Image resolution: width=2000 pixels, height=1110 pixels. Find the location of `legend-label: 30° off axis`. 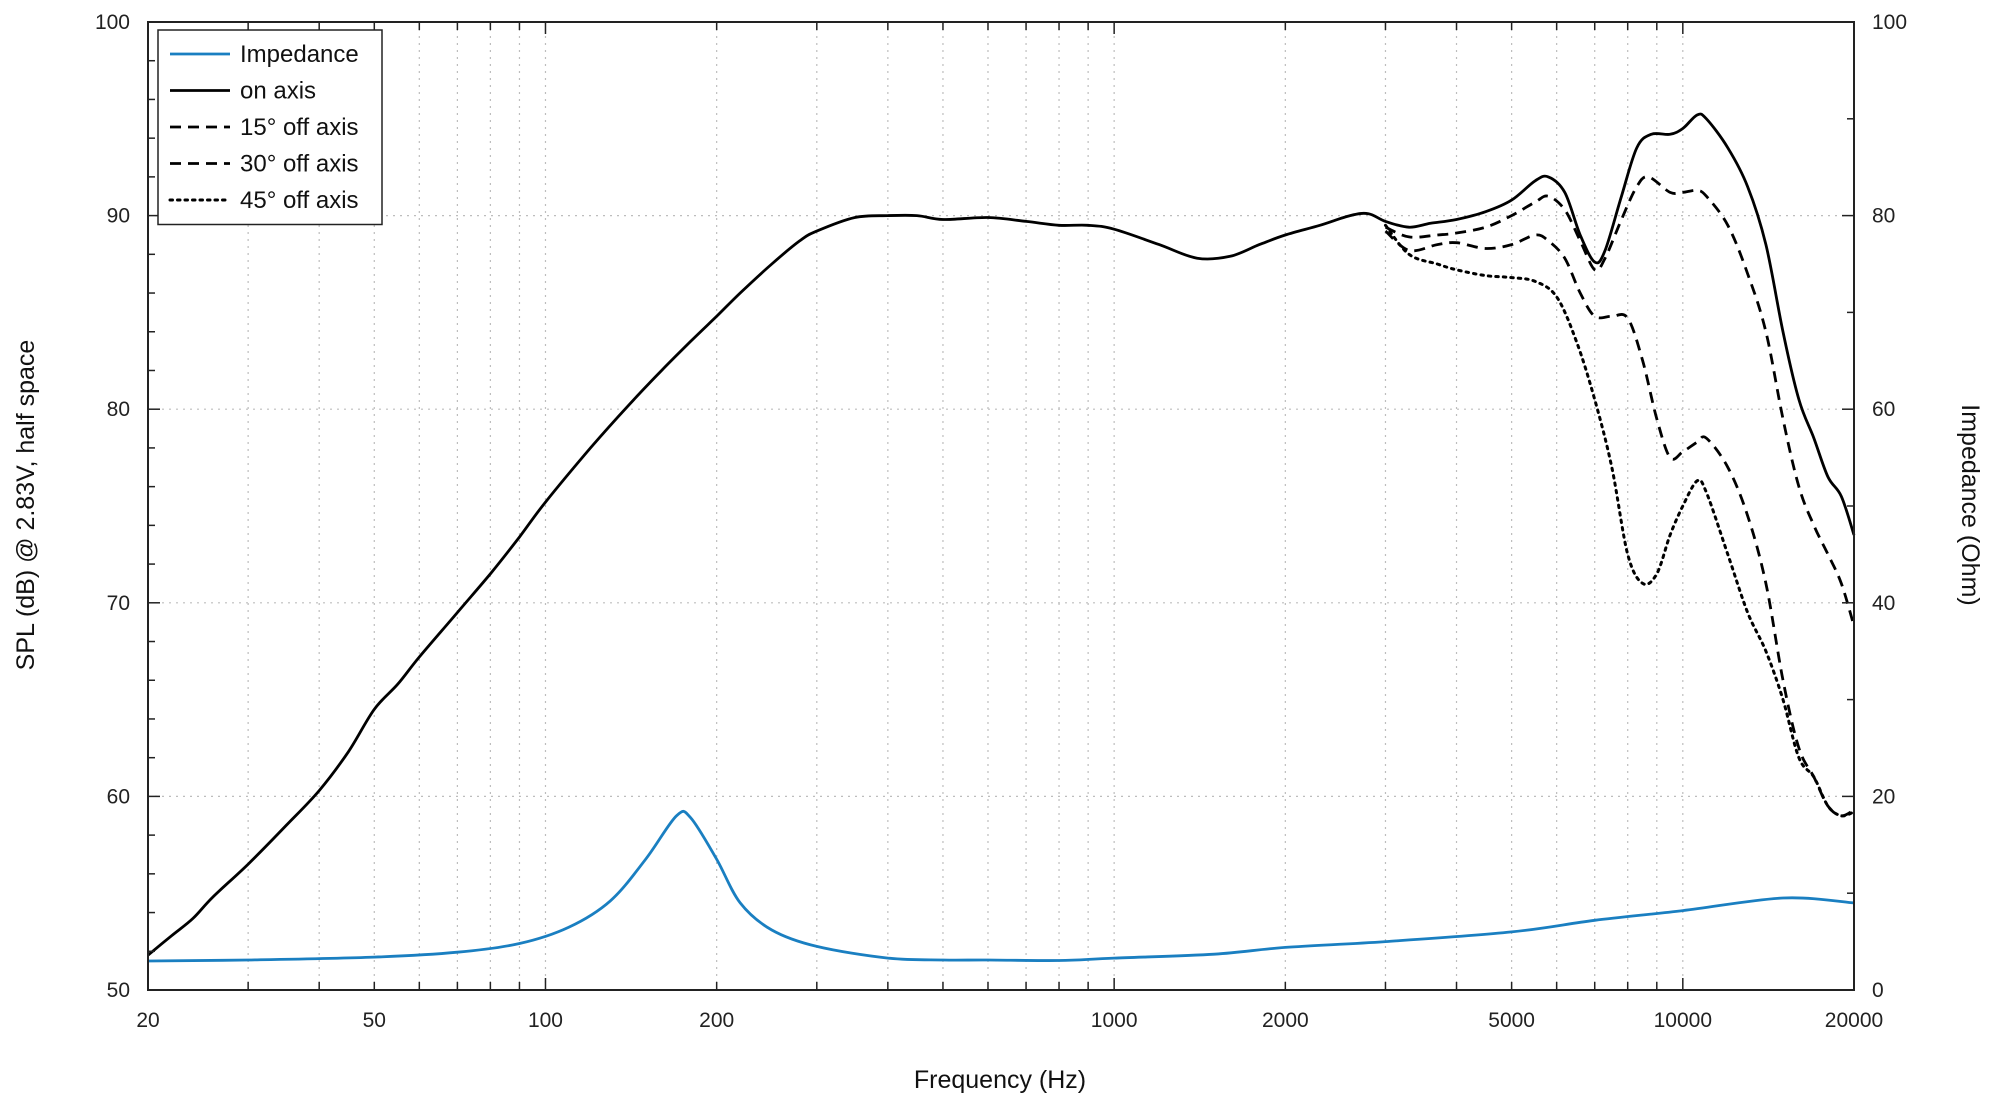

legend-label: 30° off axis is located at coordinates (299, 164).